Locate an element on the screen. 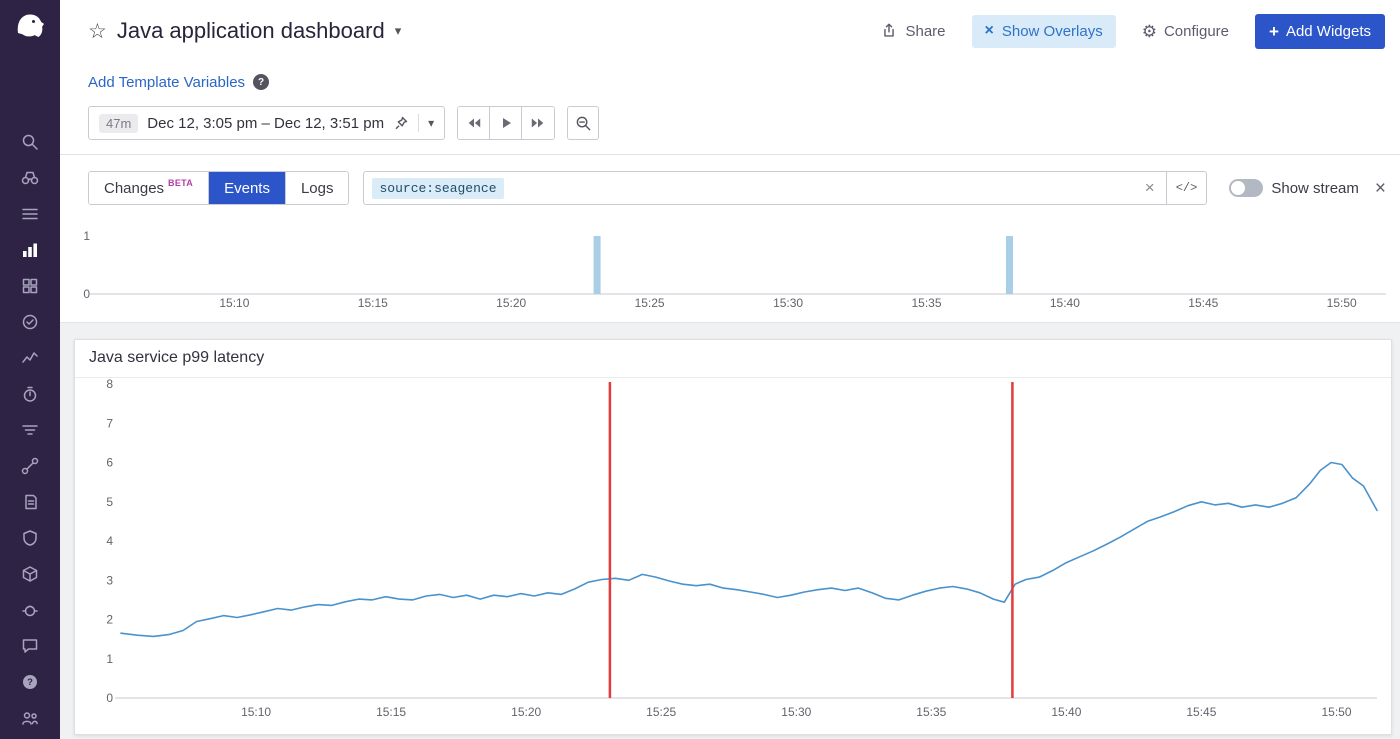 The width and height of the screenshot is (1400, 739). watchdog-icon is located at coordinates (30, 178).